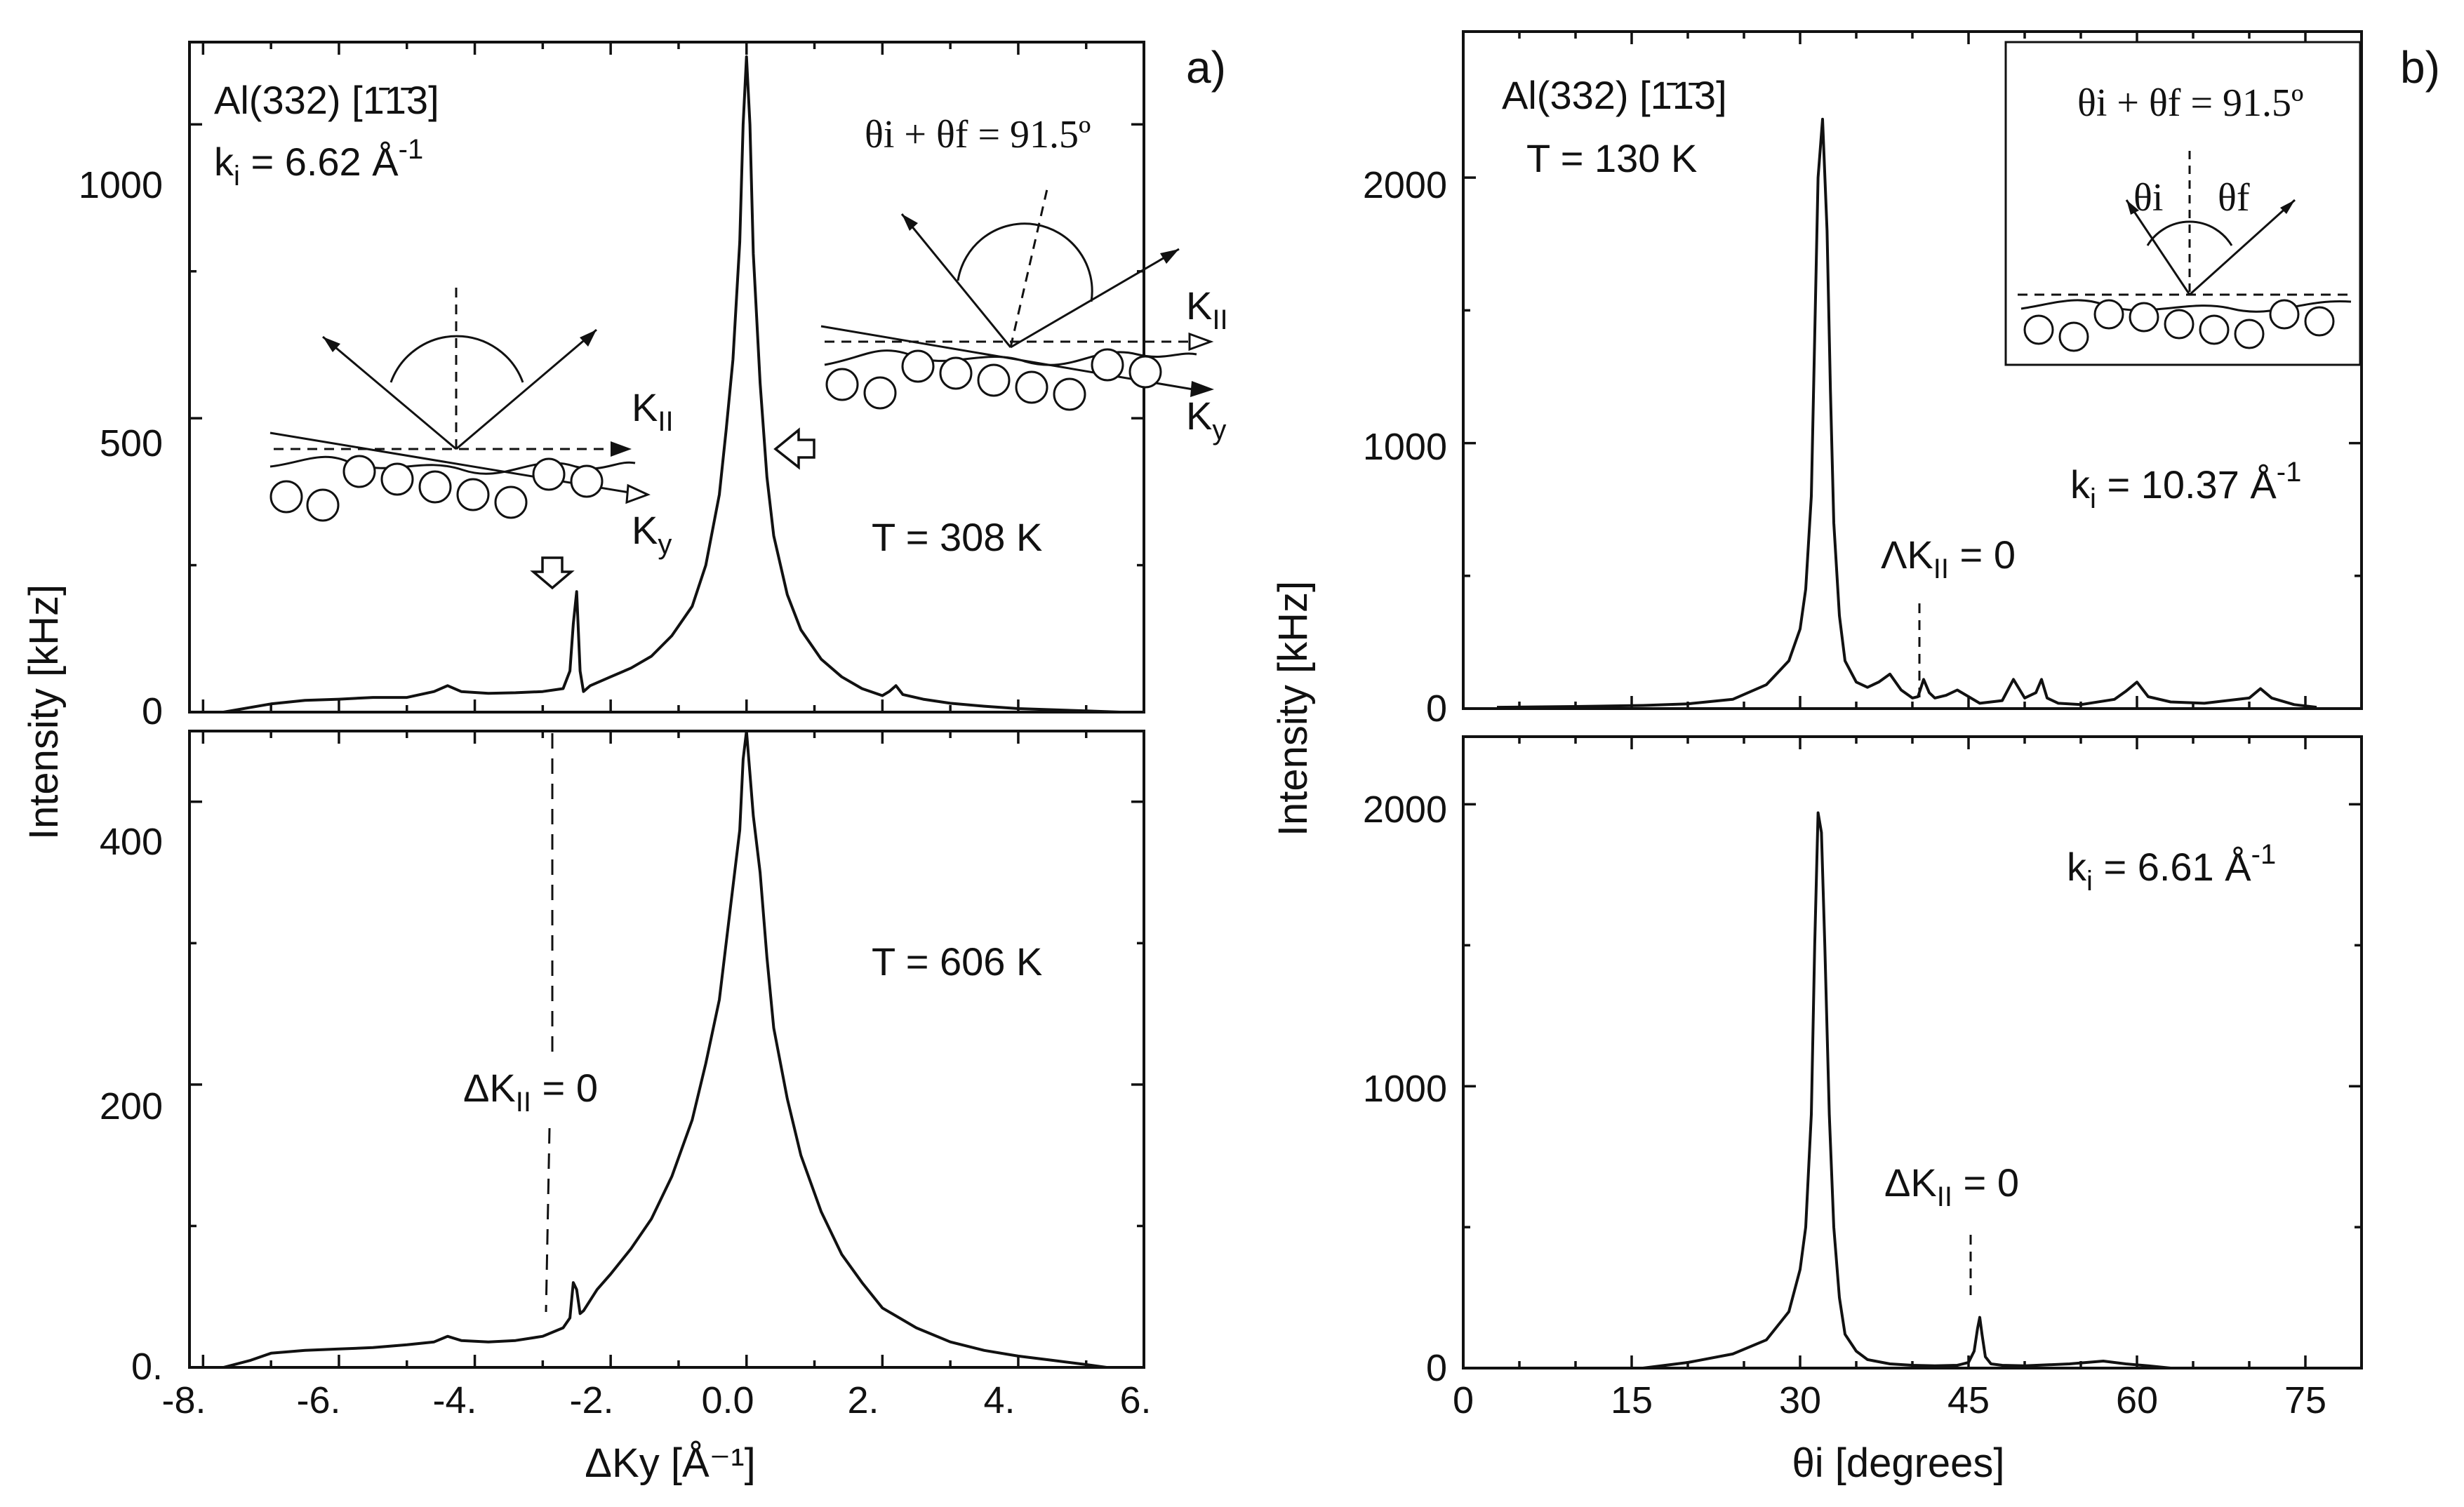  I want to click on ytick-a-bottom-0: 0., so click(147, 1367).